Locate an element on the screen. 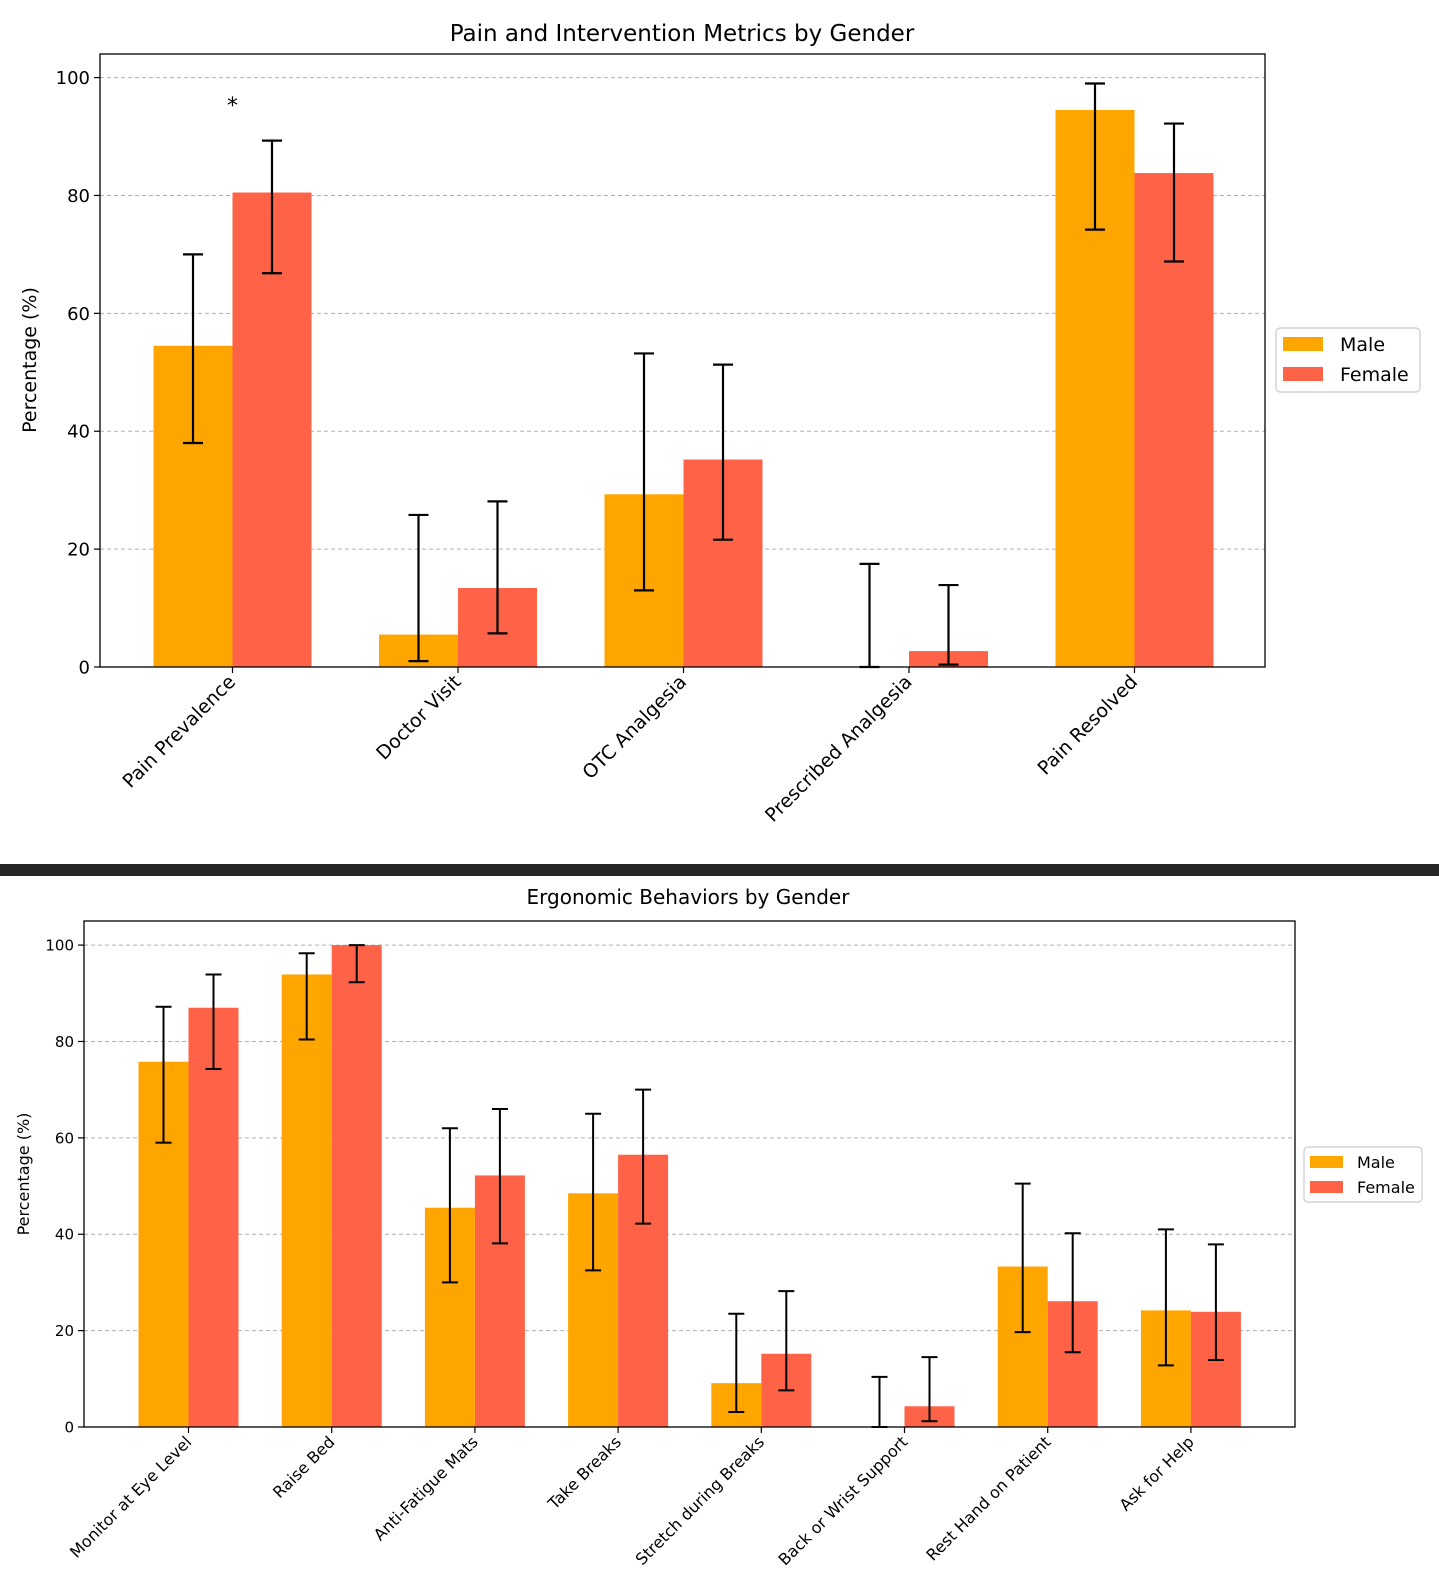  error-bar-male-raise-bed is located at coordinates (306, 996).